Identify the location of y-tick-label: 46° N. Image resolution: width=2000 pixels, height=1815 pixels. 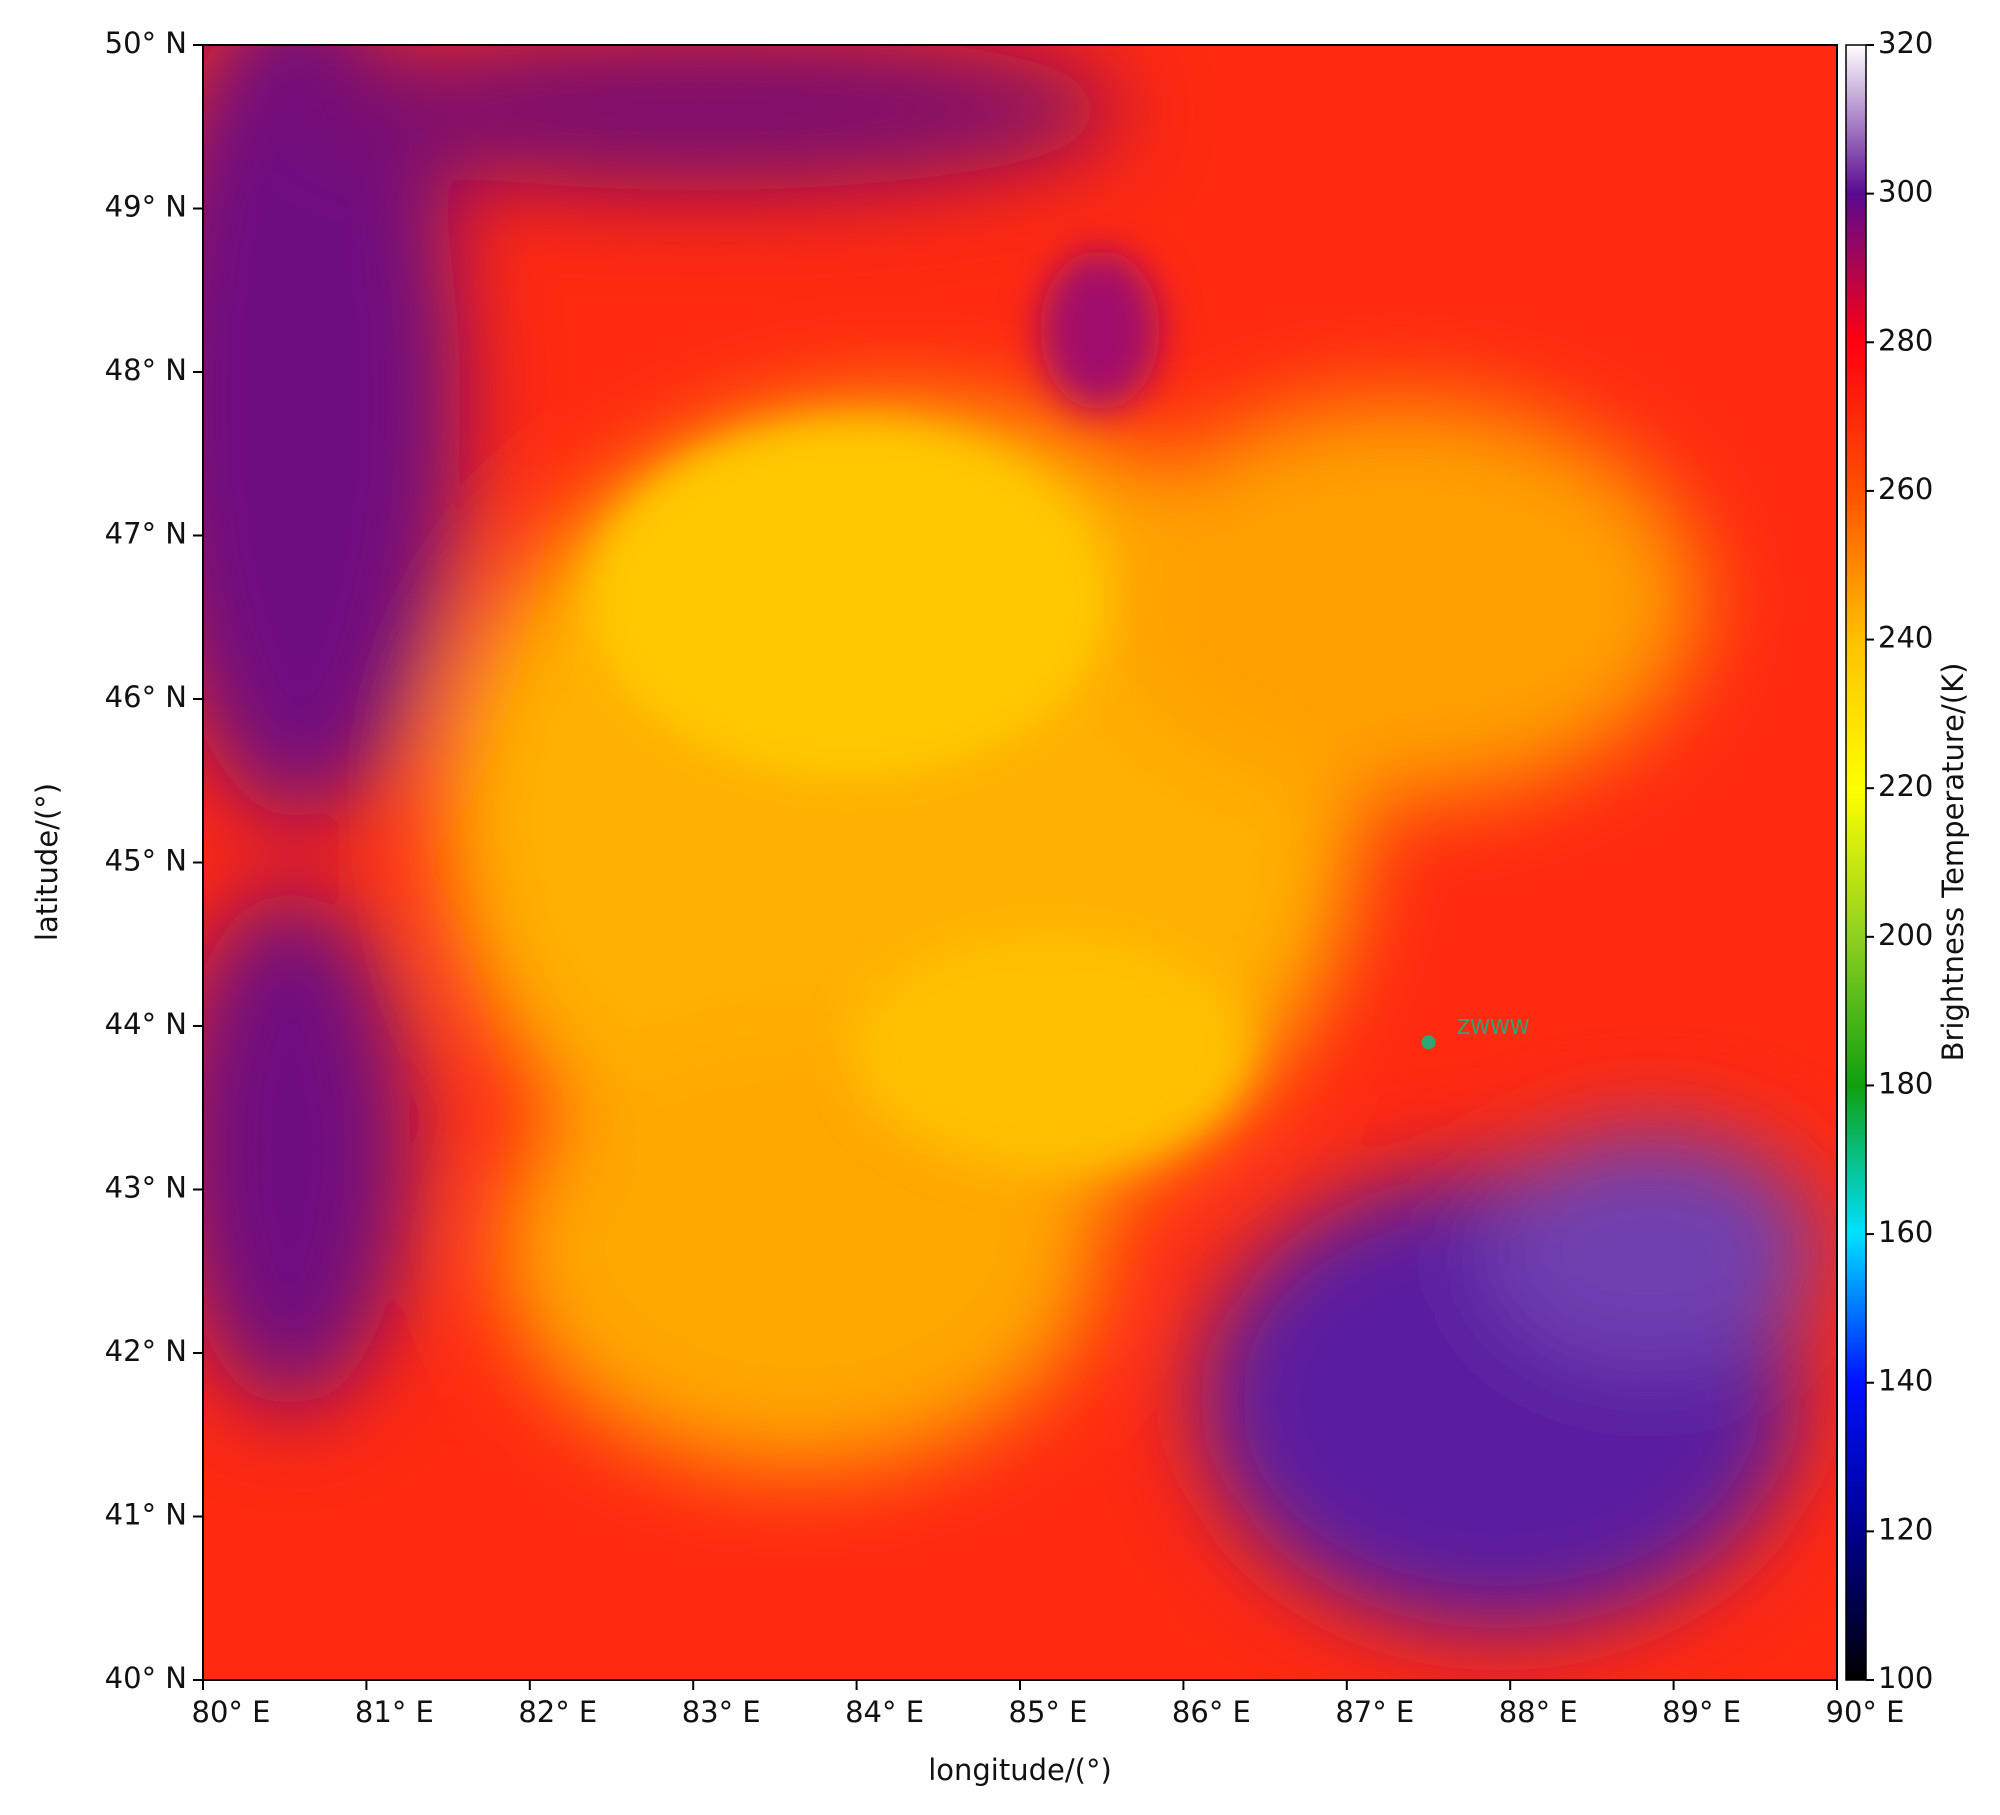
(146, 697).